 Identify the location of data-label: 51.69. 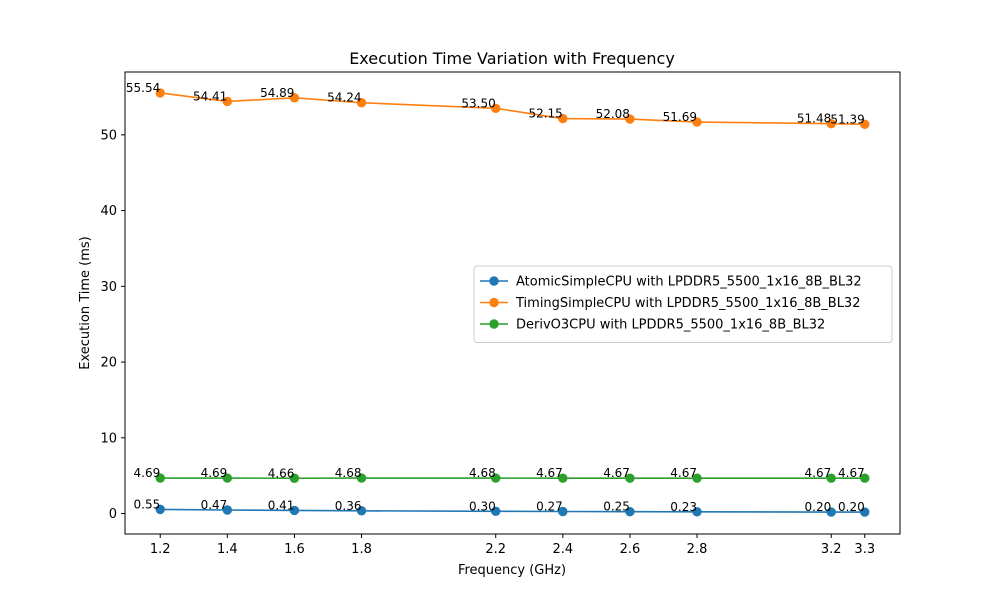
(680, 117).